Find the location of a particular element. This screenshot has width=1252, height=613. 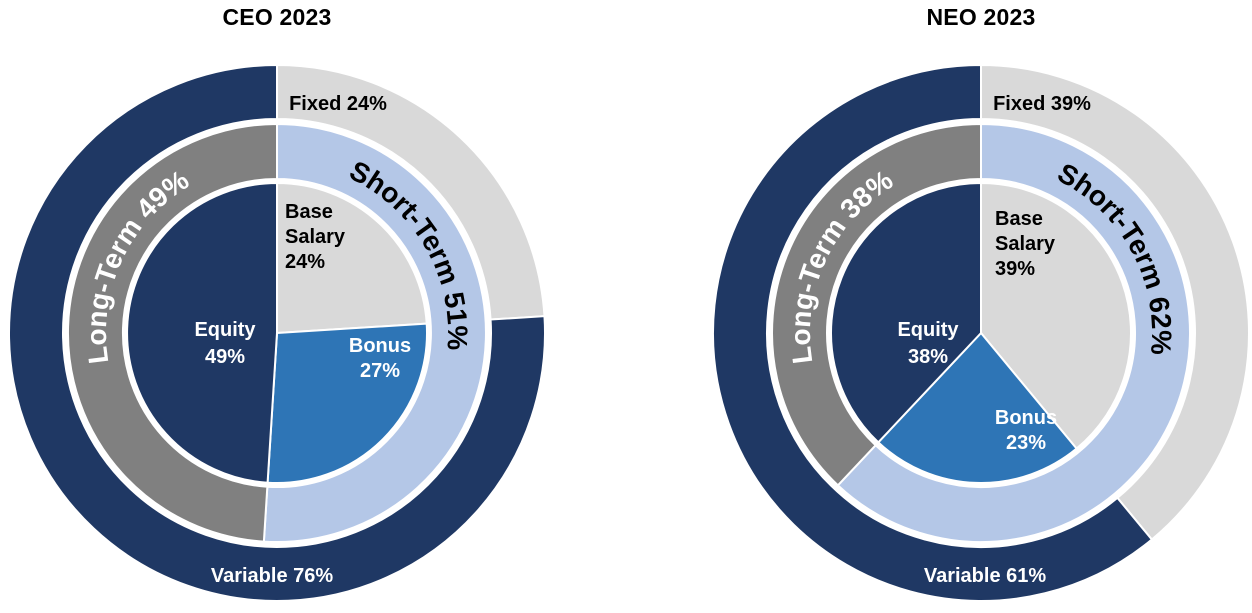

neo-2023-bonus-segment is located at coordinates (977, 407).